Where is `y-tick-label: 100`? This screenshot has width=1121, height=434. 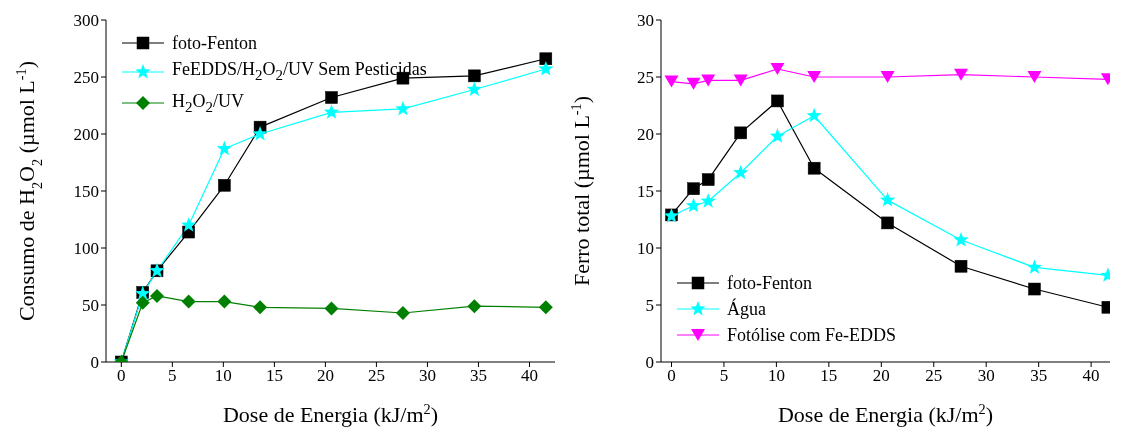 y-tick-label: 100 is located at coordinates (86, 249).